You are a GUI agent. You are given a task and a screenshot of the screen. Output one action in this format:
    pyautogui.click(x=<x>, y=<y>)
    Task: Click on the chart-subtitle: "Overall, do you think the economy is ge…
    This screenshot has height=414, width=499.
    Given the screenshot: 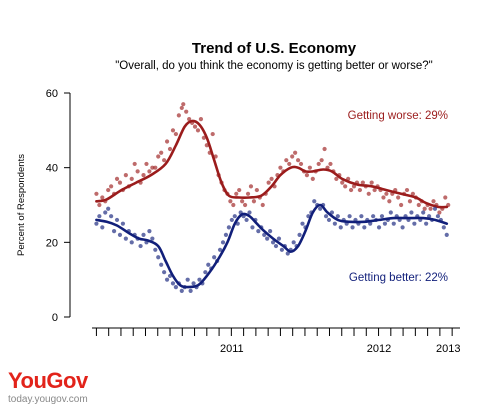 What is the action you would take?
    pyautogui.click(x=274, y=66)
    